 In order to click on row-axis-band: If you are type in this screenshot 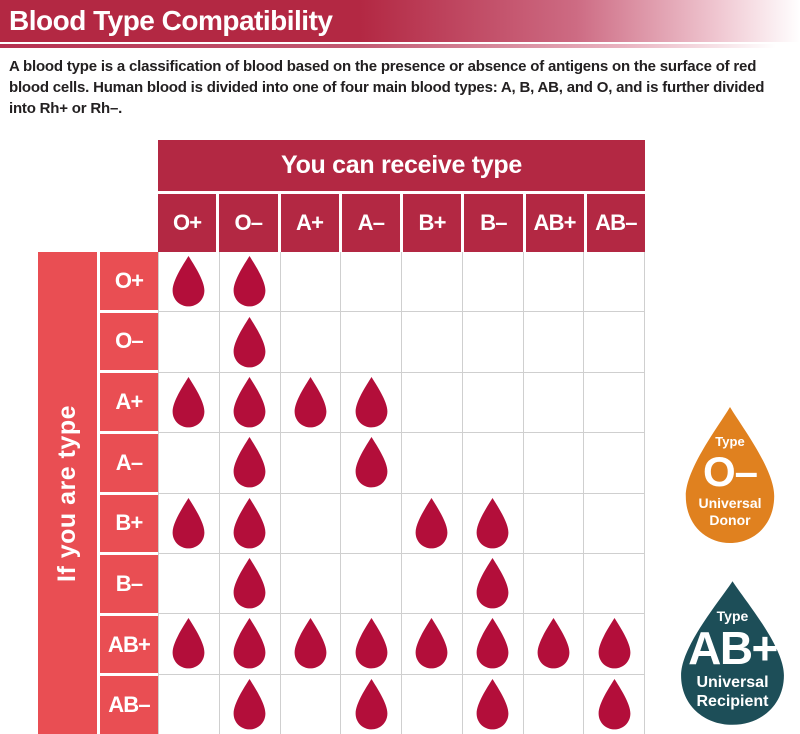, I will do `click(67, 493)`.